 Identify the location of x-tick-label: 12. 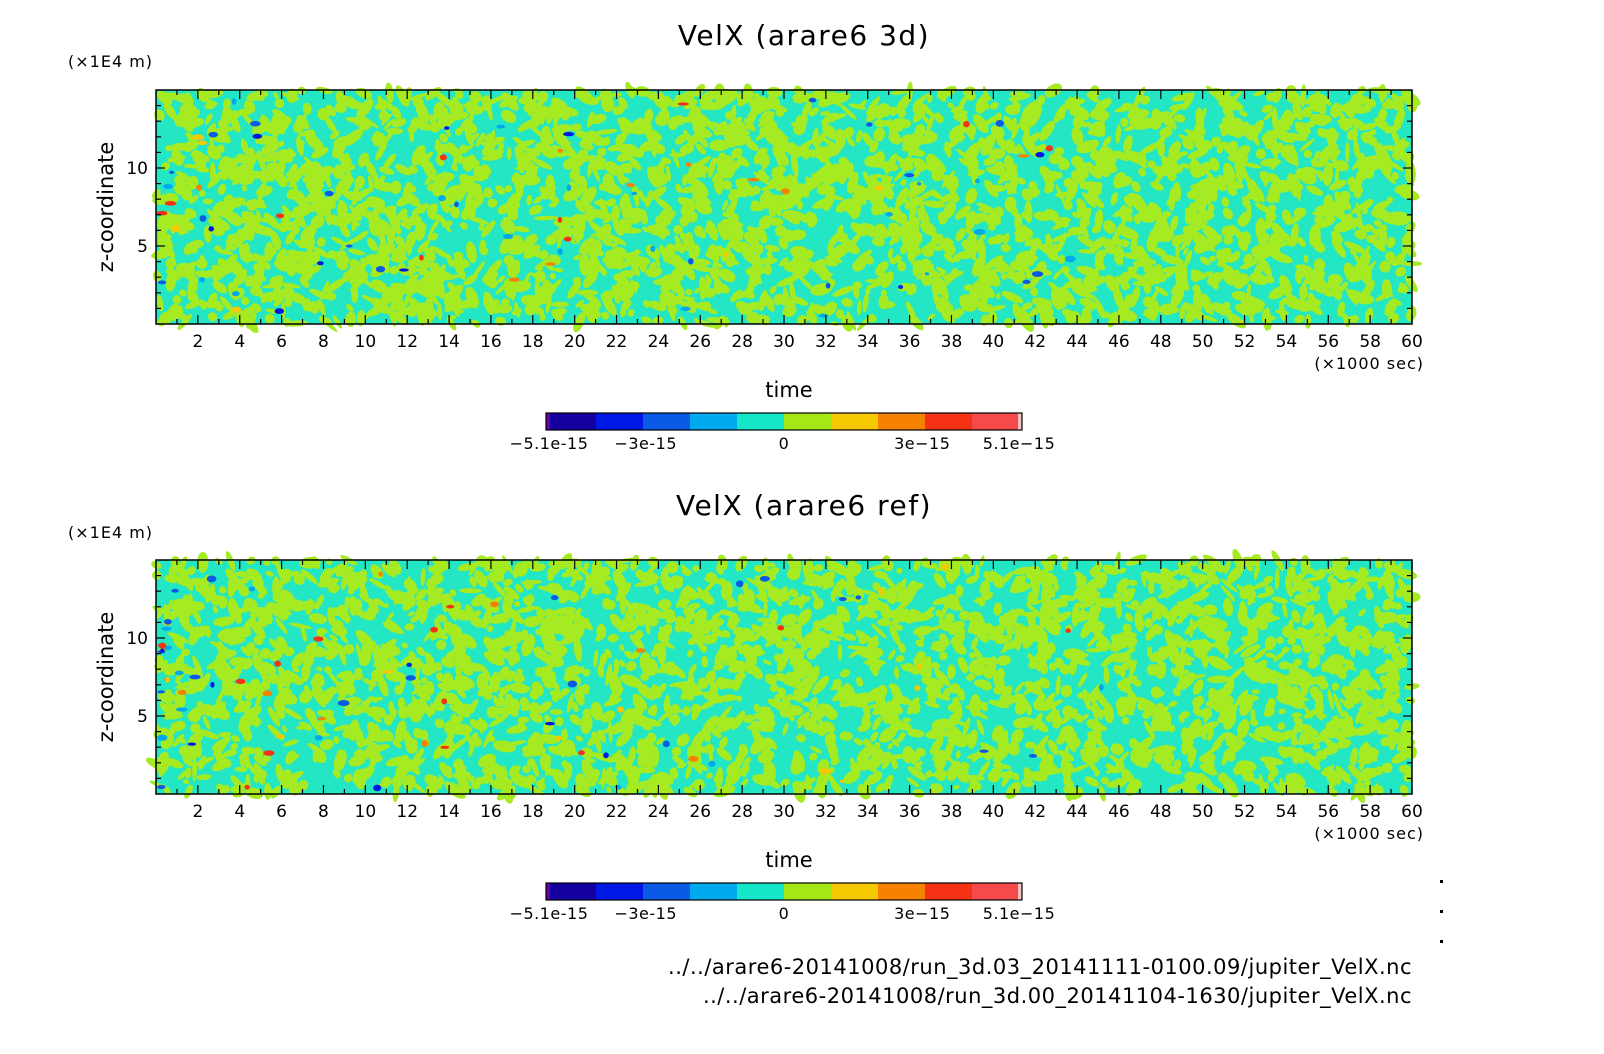
(407, 342).